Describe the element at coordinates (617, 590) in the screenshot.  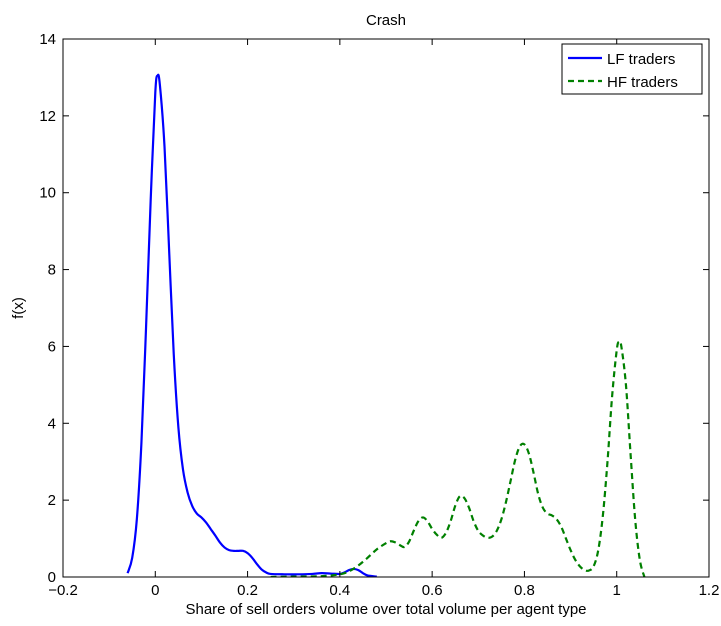
I see `x-tick-label: 1` at that location.